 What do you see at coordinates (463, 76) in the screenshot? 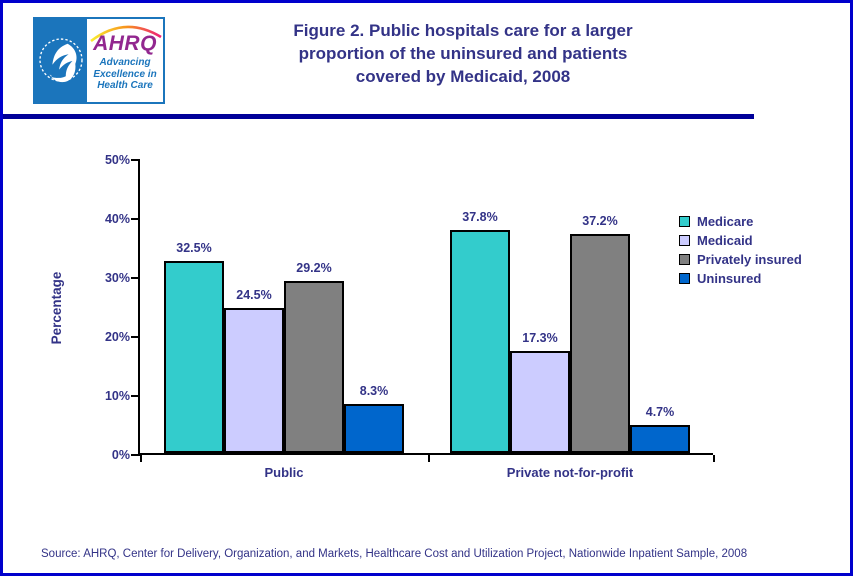
I see `figure-title-line: covered by Medicaid, 2008` at bounding box center [463, 76].